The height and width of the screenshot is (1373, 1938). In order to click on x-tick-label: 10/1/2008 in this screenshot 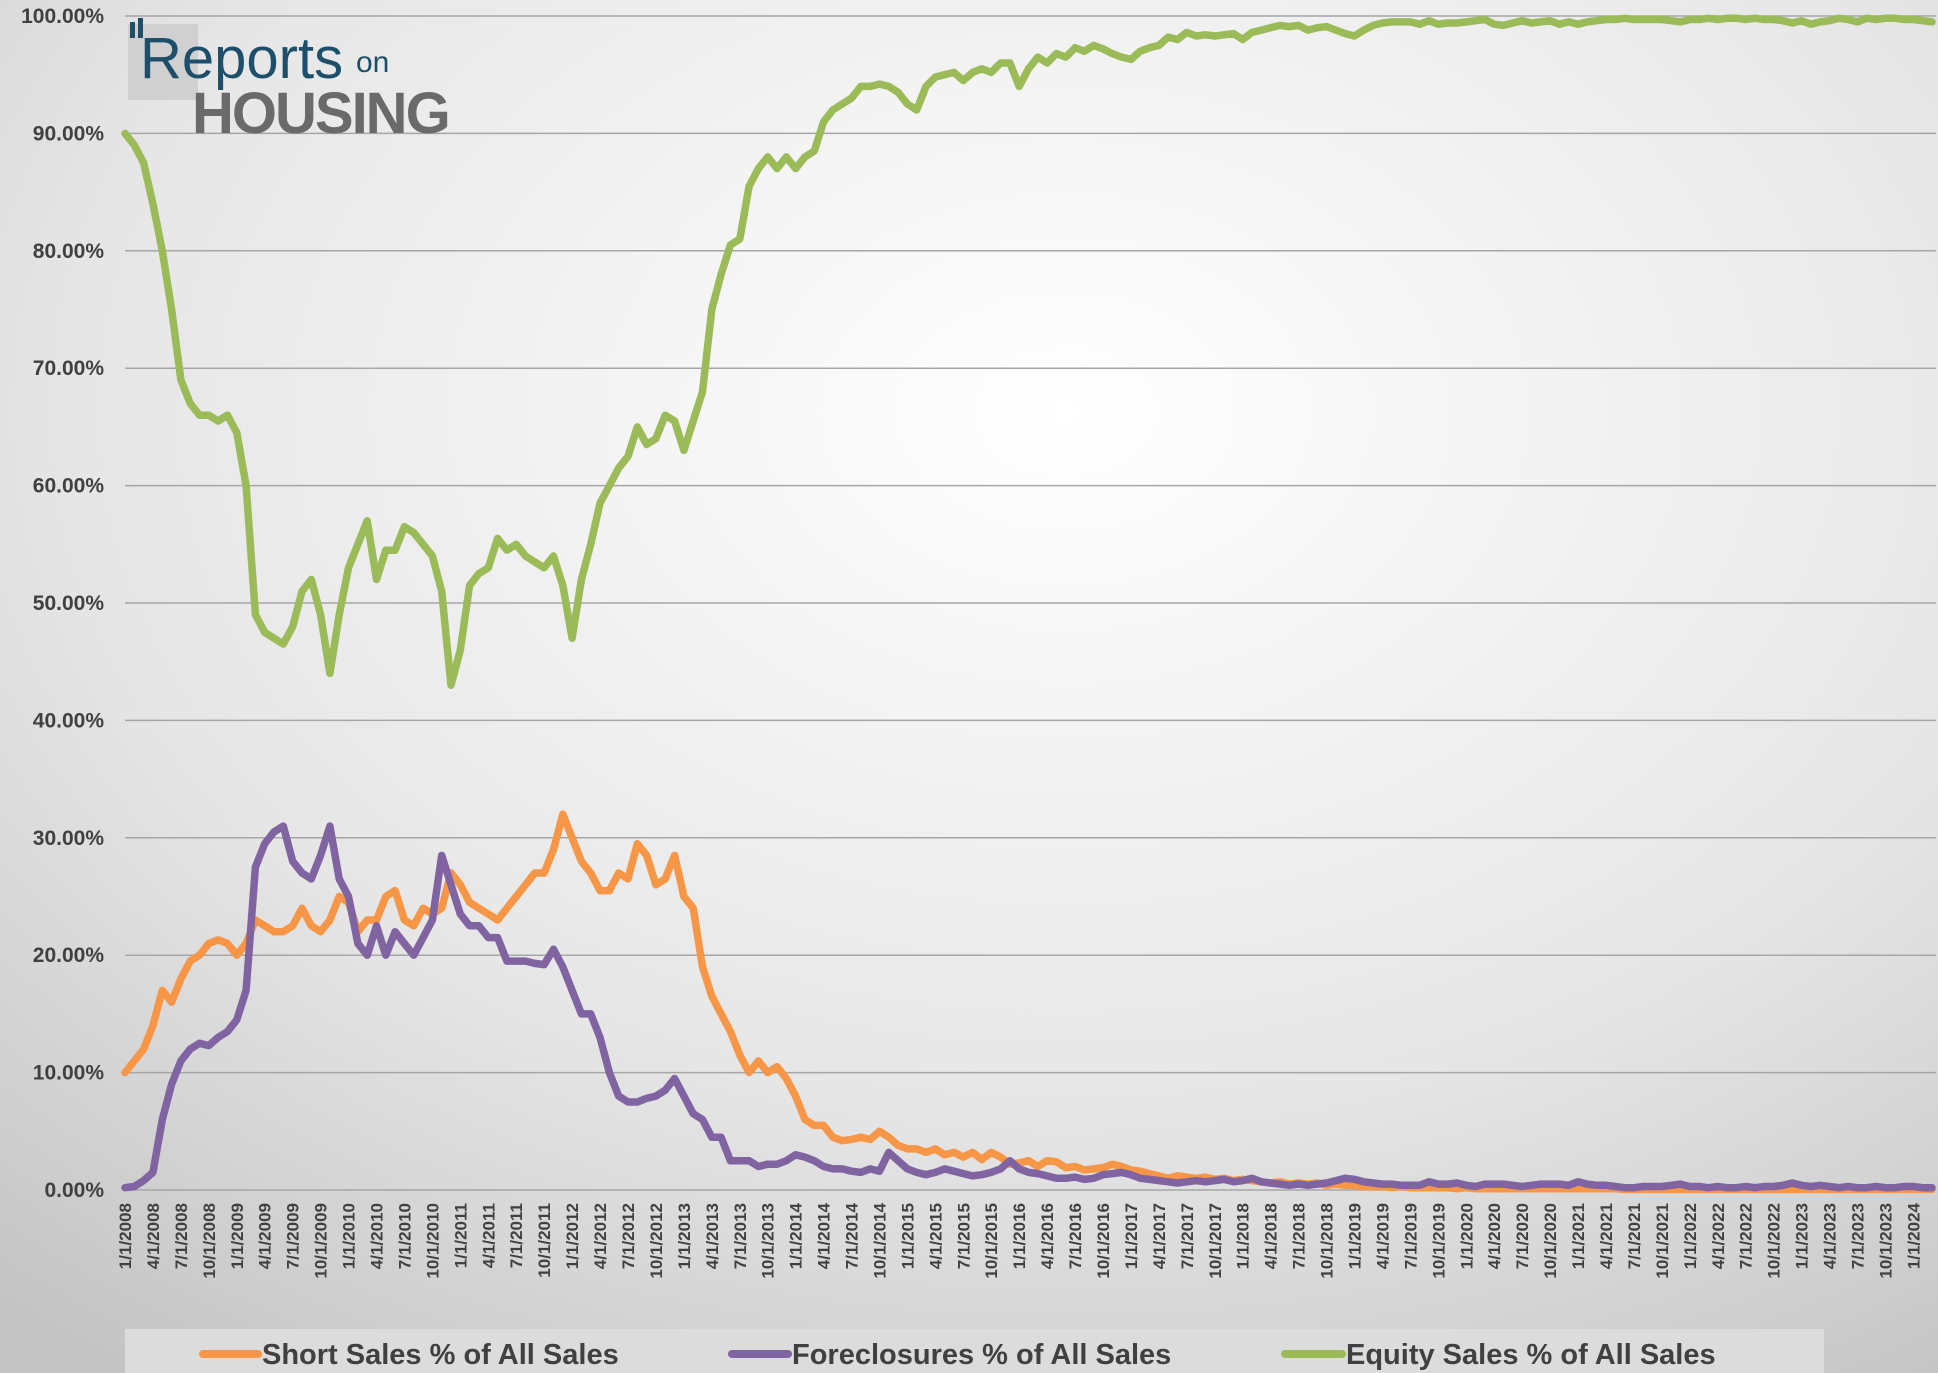, I will do `click(209, 1241)`.